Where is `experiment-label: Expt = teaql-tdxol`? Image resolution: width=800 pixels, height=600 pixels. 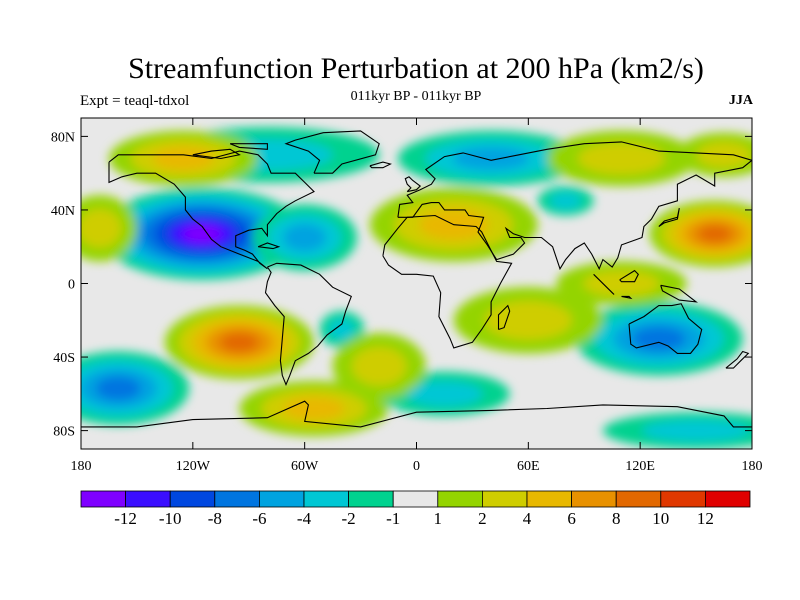
experiment-label: Expt = teaql-tdxol is located at coordinates (135, 101).